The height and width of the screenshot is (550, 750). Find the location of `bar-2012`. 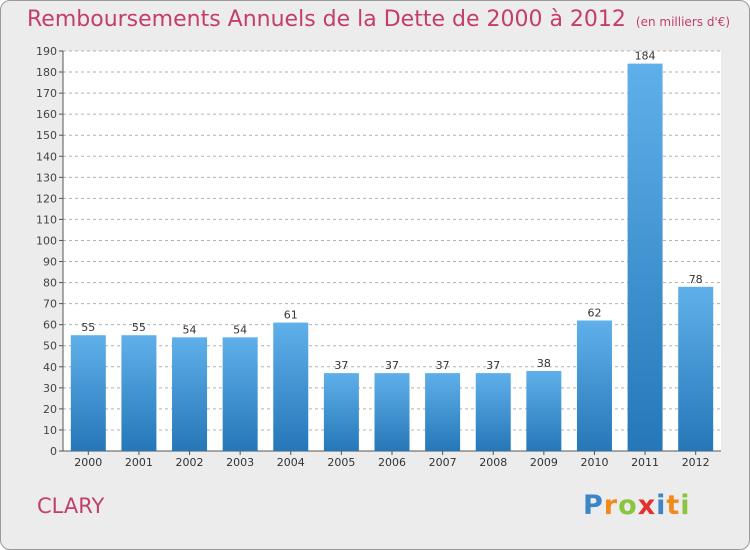

bar-2012 is located at coordinates (696, 368).